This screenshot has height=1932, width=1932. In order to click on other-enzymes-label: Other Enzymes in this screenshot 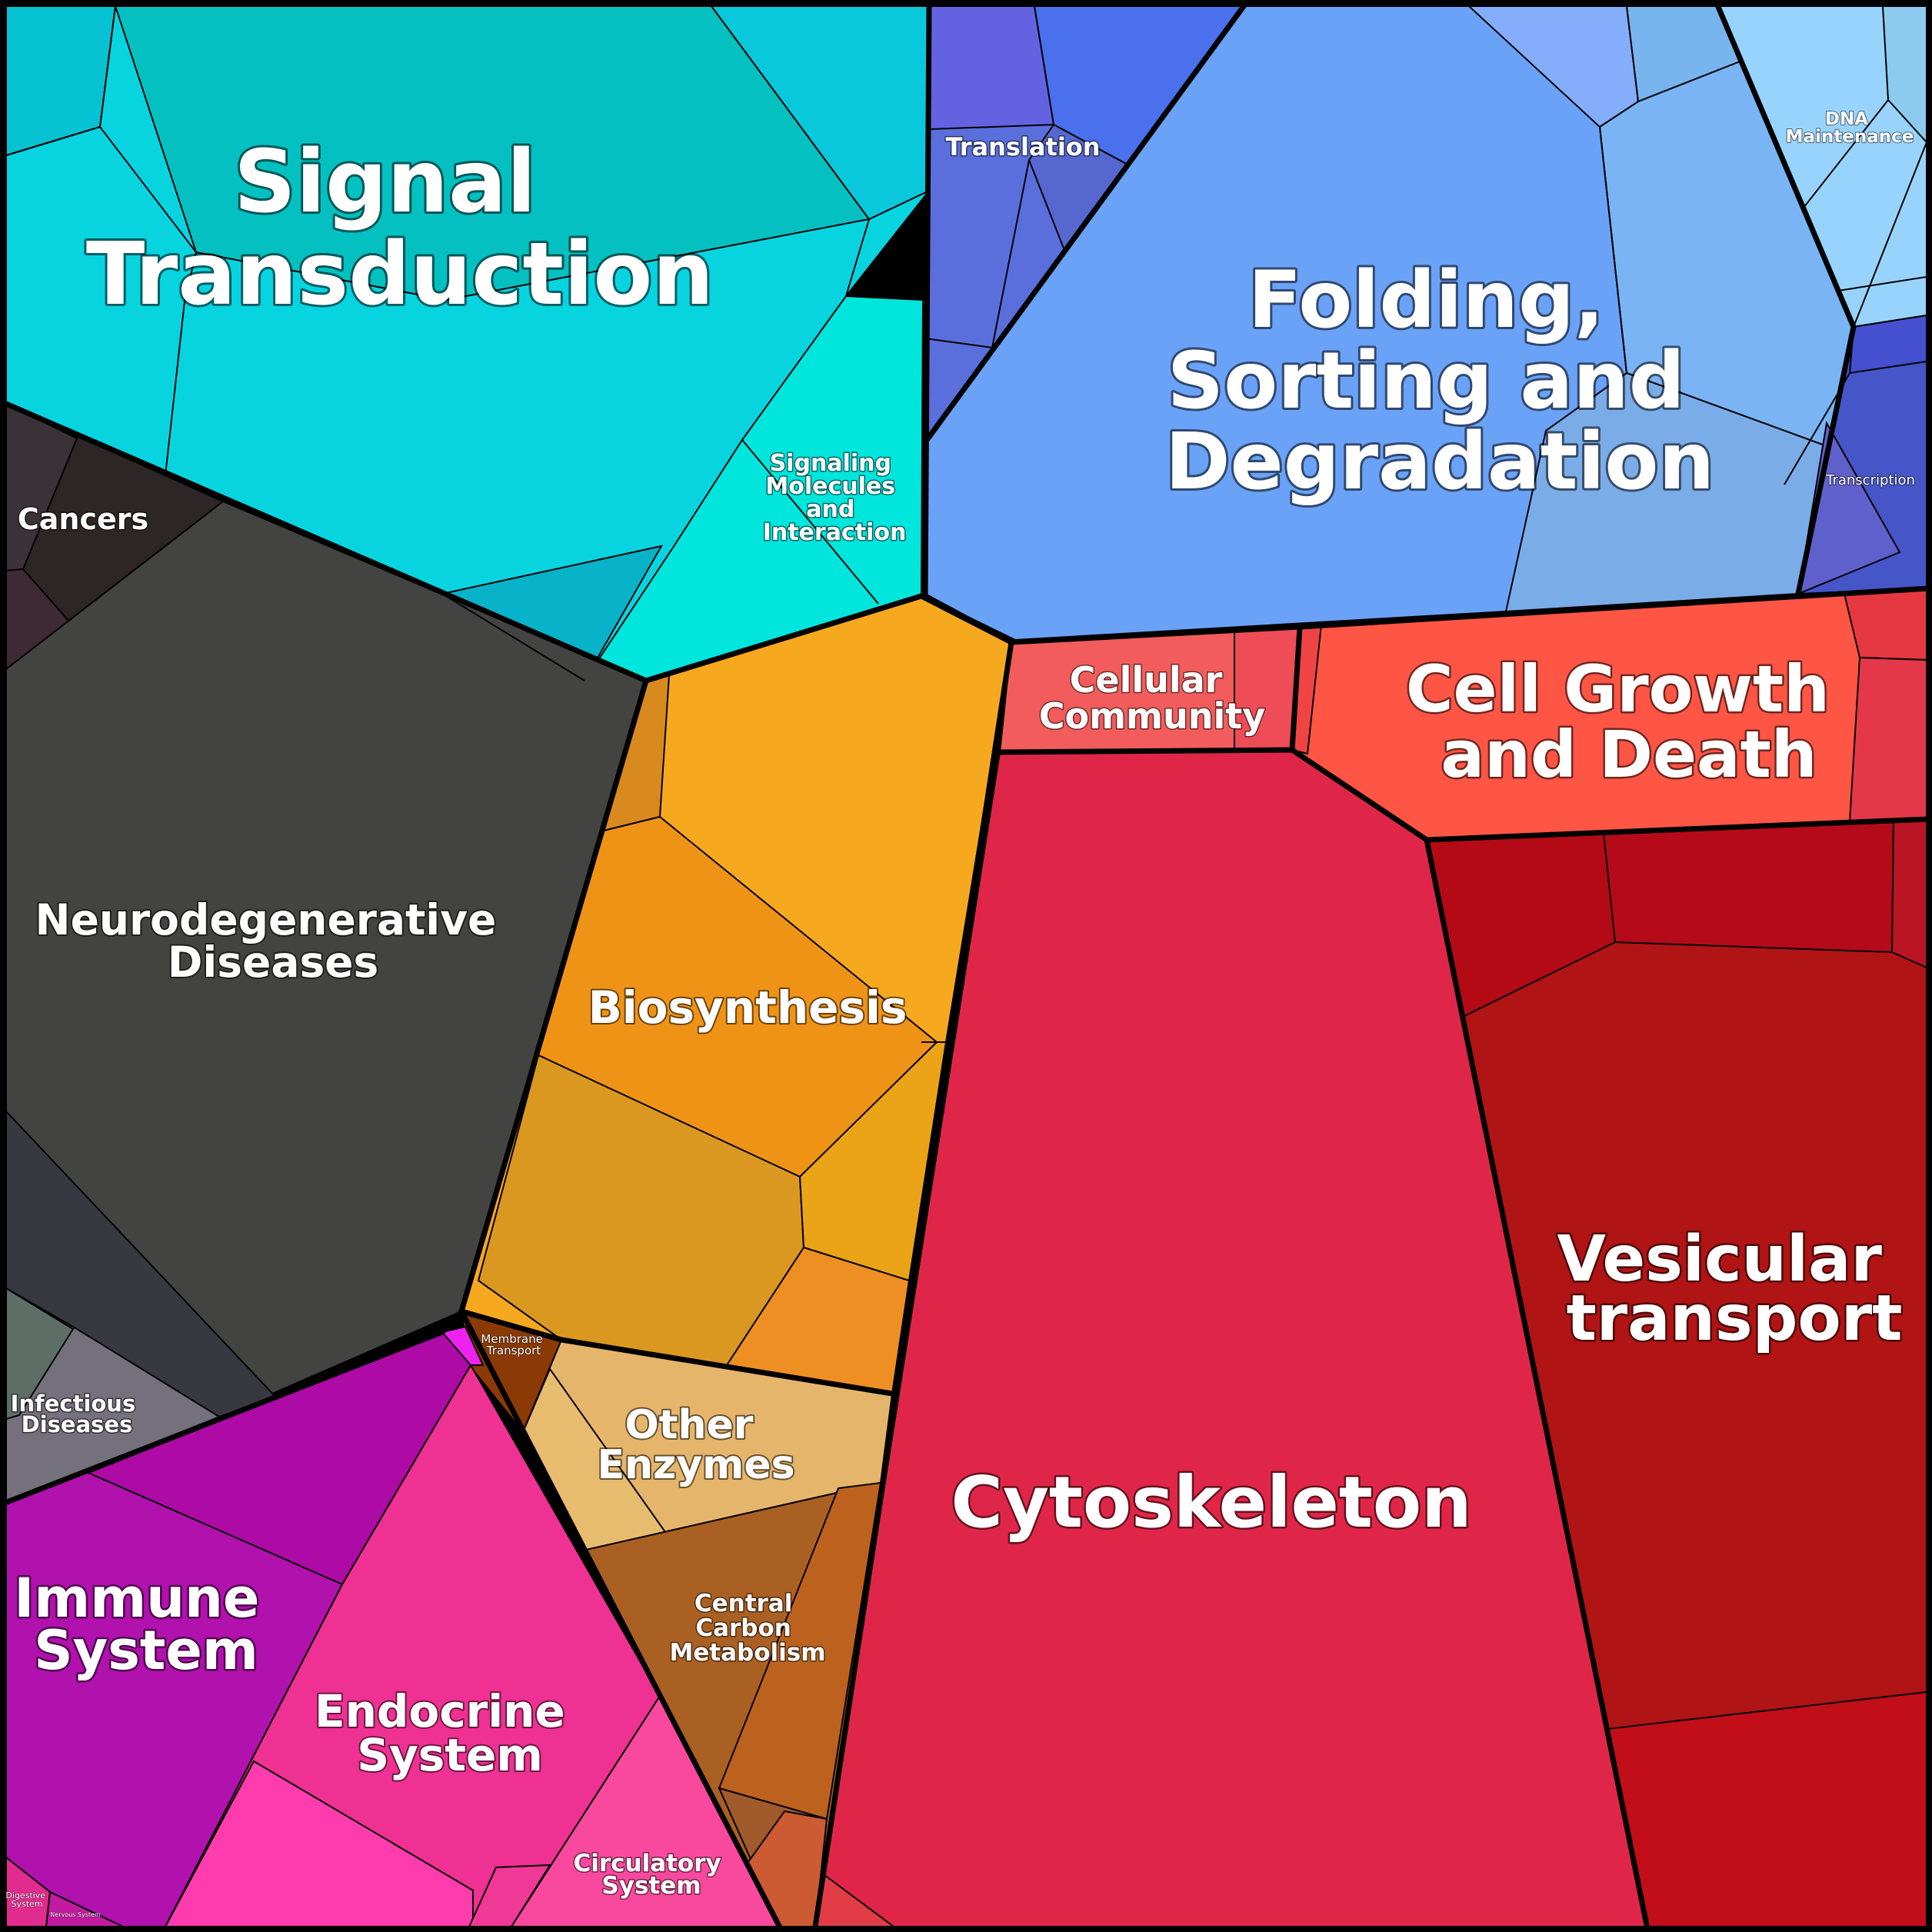, I will do `click(695, 1445)`.